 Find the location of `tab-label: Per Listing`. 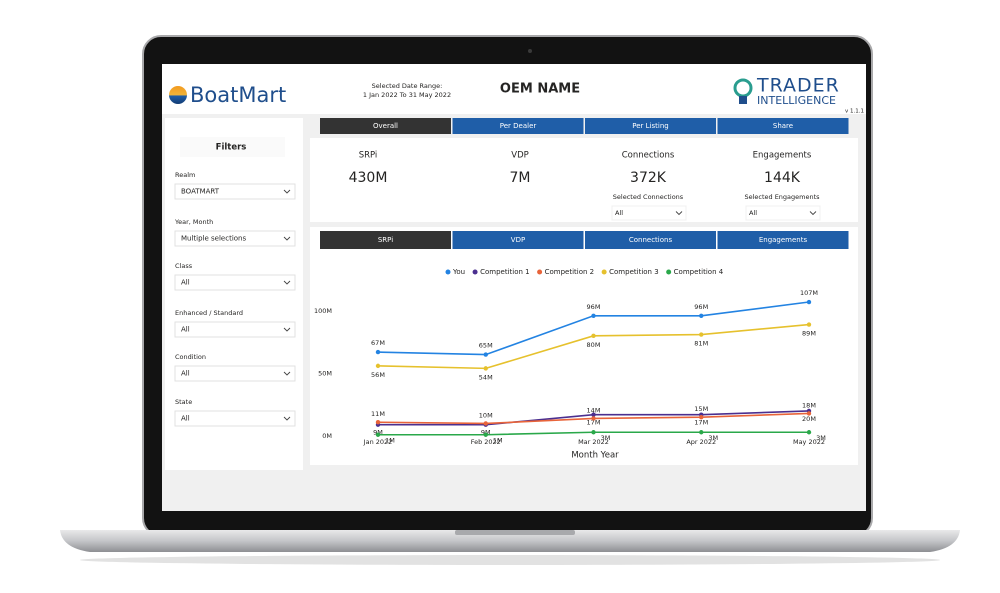

tab-label: Per Listing is located at coordinates (650, 126).